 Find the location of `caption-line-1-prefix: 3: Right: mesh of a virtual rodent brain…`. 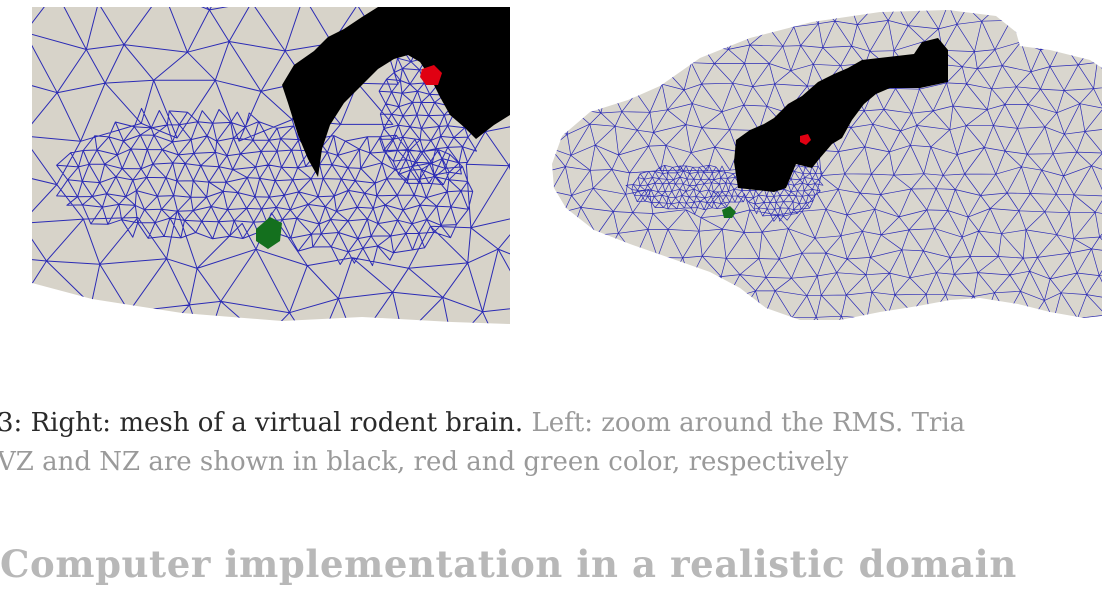

caption-line-1-prefix: 3: Right: mesh of a virtual rodent brain… is located at coordinates (262, 423).